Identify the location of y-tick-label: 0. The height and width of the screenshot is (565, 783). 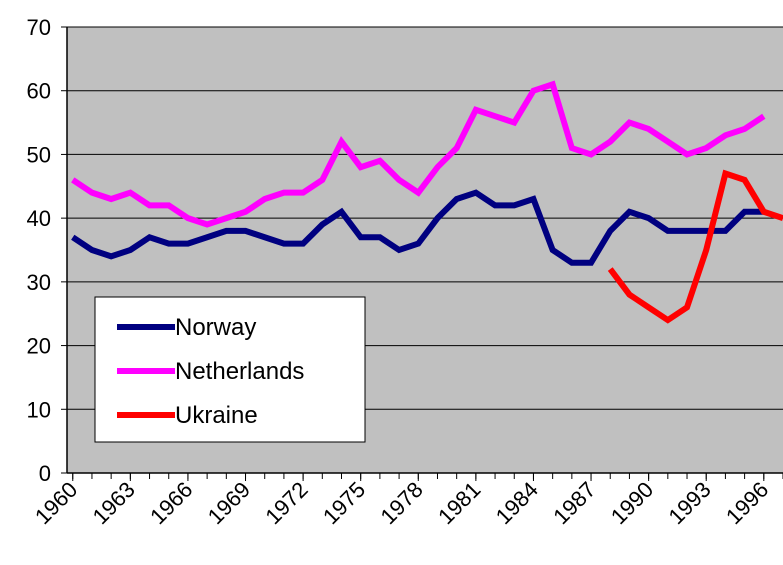
(45, 473).